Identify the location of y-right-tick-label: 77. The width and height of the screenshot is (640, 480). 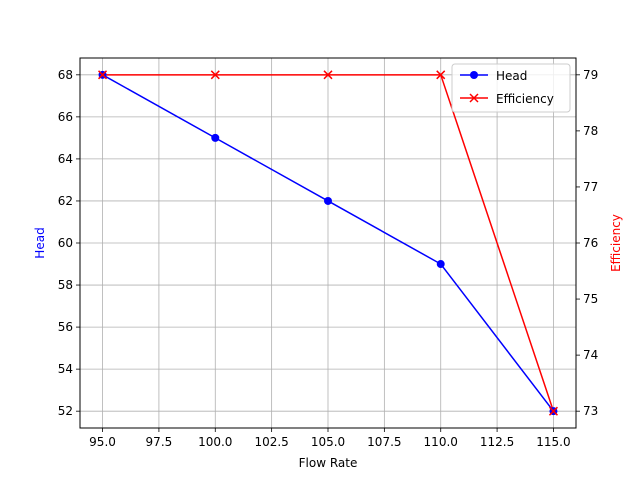
(590, 187).